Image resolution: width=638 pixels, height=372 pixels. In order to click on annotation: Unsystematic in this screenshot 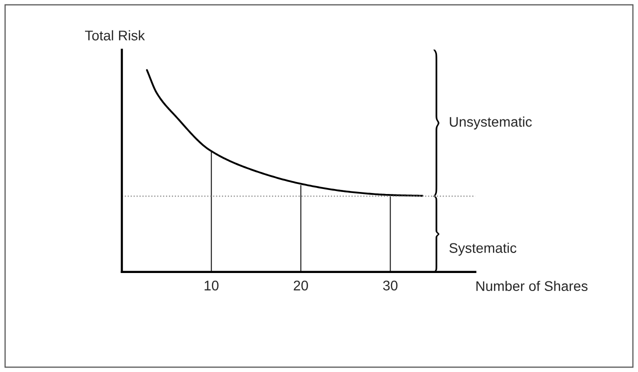, I will do `click(491, 123)`.